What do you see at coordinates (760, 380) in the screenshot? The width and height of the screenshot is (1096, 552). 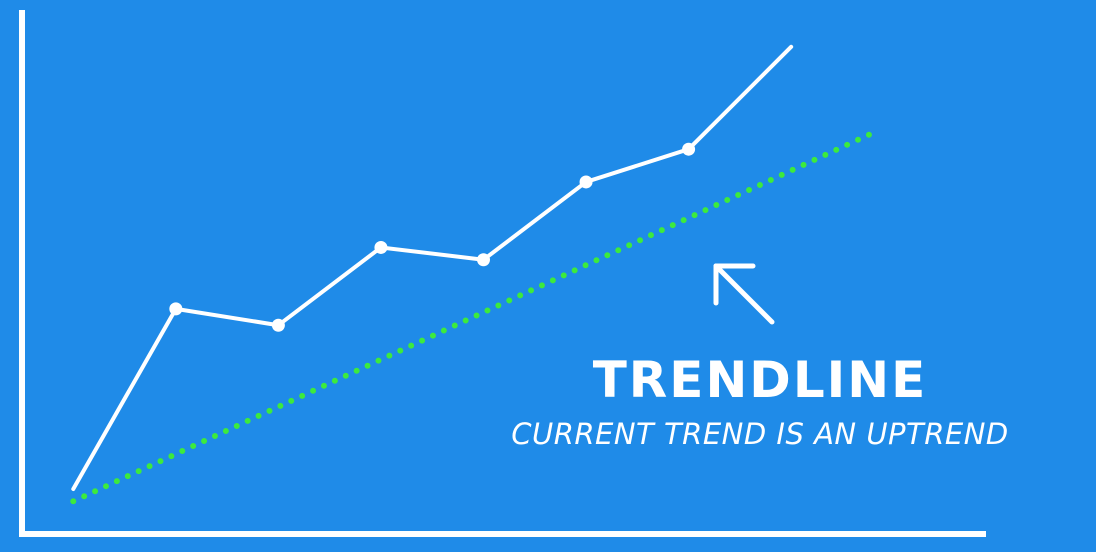 I see `chart-title: TRENDLINE` at bounding box center [760, 380].